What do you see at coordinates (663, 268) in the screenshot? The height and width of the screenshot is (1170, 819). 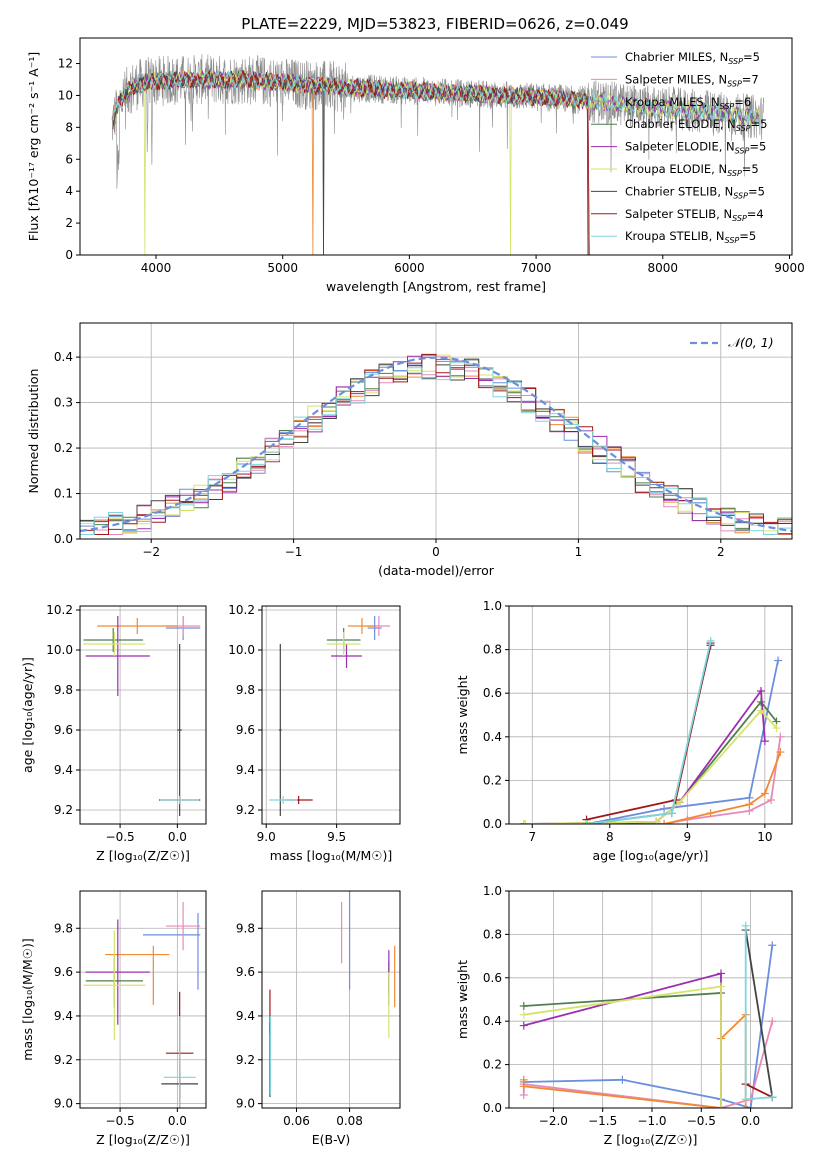 I see `x-tick-label: 8000` at bounding box center [663, 268].